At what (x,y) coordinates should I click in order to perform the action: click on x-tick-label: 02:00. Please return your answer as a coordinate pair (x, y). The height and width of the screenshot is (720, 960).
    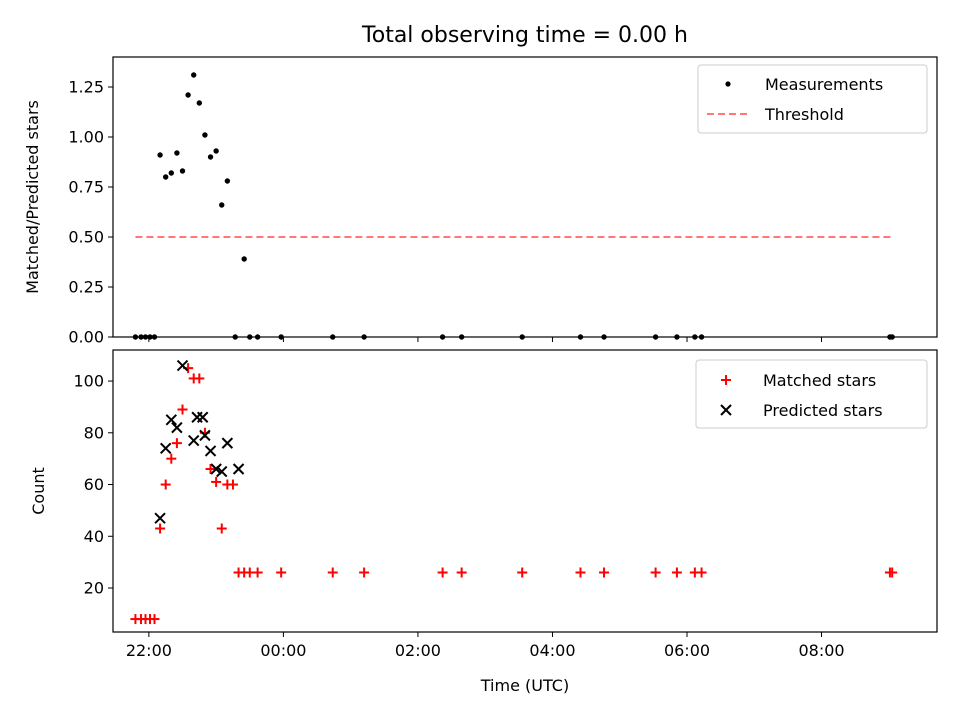
    Looking at the image, I should click on (418, 650).